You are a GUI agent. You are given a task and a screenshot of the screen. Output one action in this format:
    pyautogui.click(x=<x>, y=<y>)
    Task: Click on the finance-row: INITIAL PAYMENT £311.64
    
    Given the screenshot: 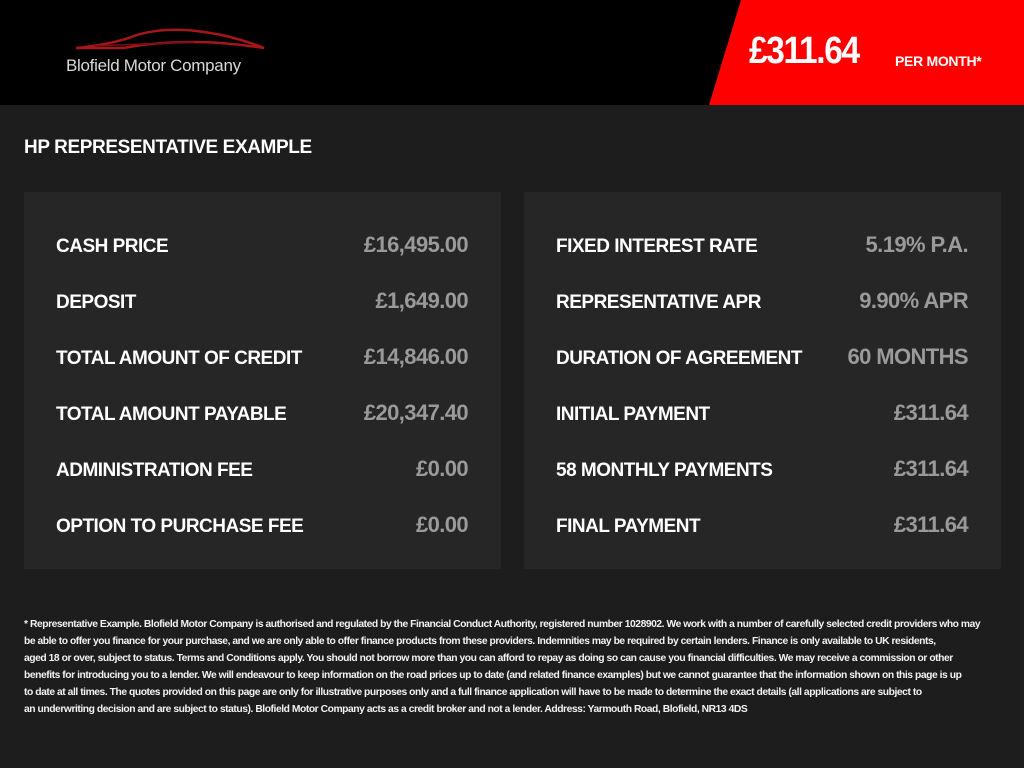 What is the action you would take?
    pyautogui.click(x=762, y=411)
    